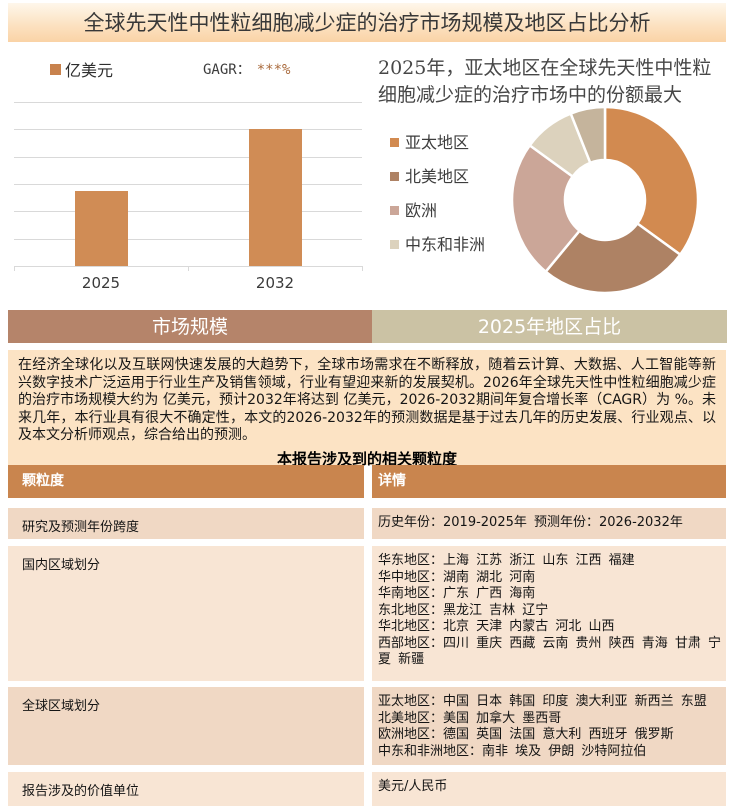 The image size is (734, 810). What do you see at coordinates (186, 523) in the screenshot?
I see `row-label-cell: 研究及预测年份跨度` at bounding box center [186, 523].